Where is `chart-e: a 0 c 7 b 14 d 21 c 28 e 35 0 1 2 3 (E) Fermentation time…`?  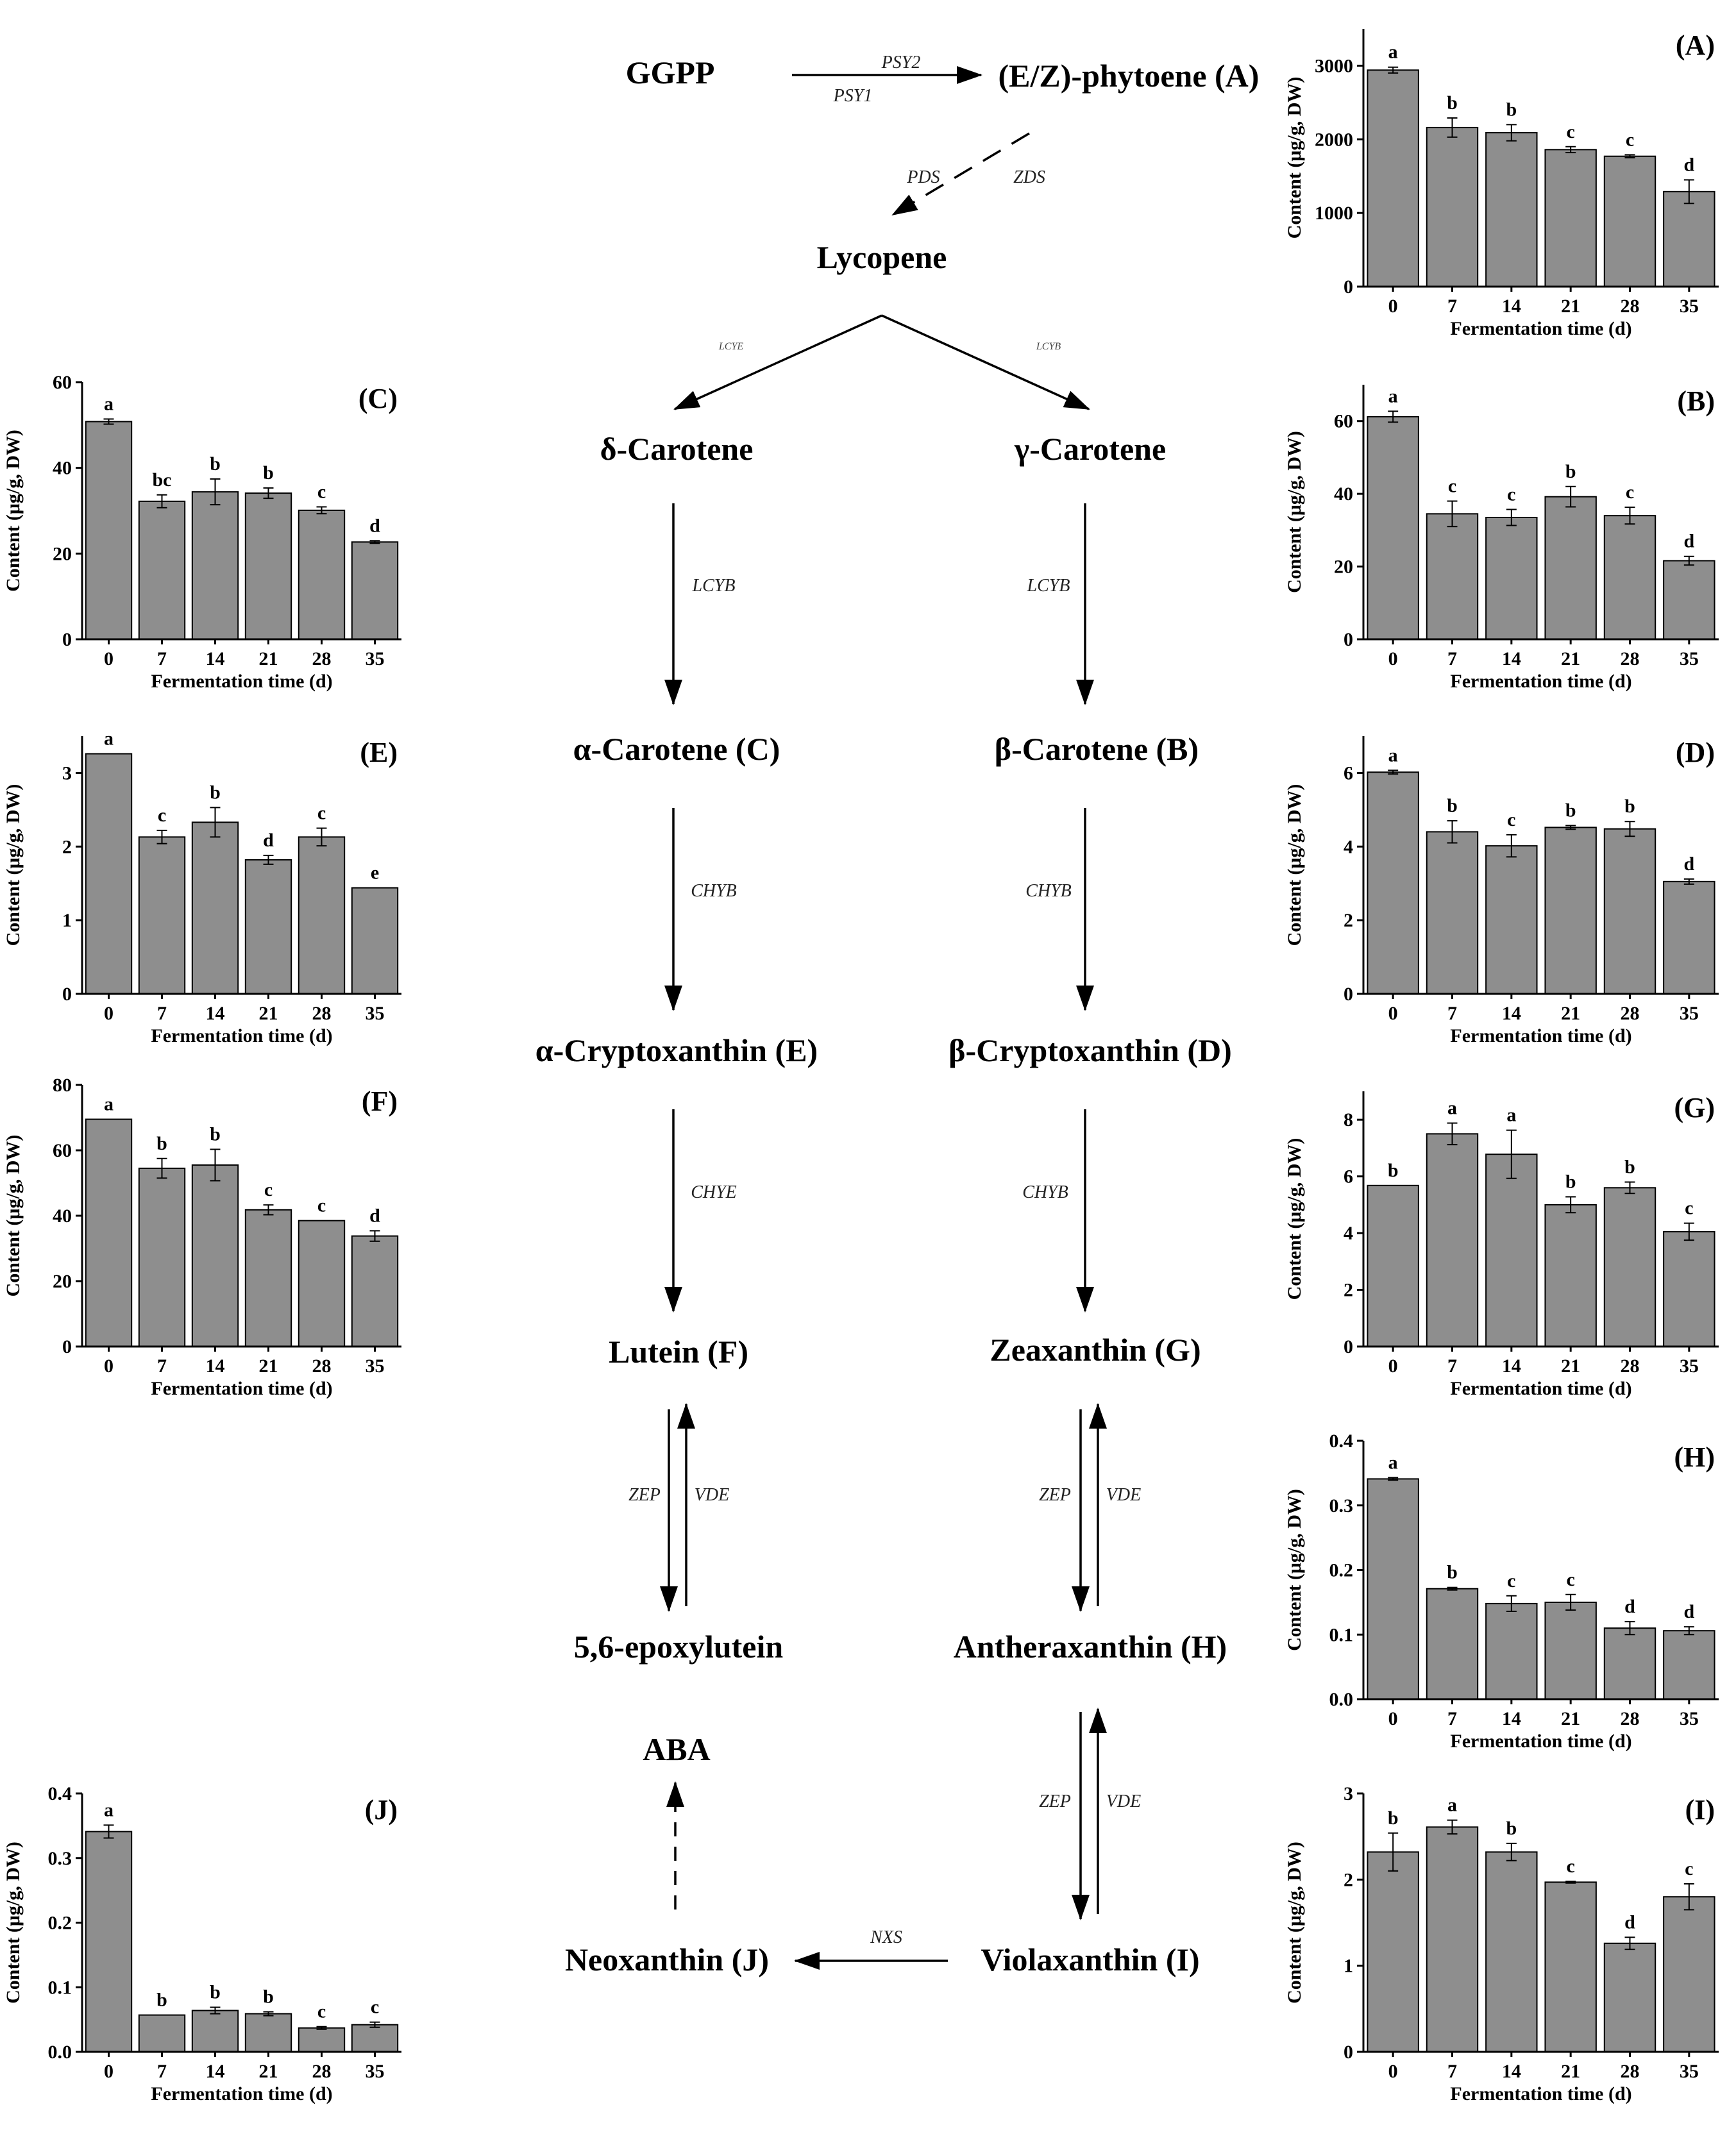
chart-e: a 0 c 7 b 14 d 21 c 28 e 35 0 1 2 3 (E) Fermentation time… is located at coordinates (202, 887).